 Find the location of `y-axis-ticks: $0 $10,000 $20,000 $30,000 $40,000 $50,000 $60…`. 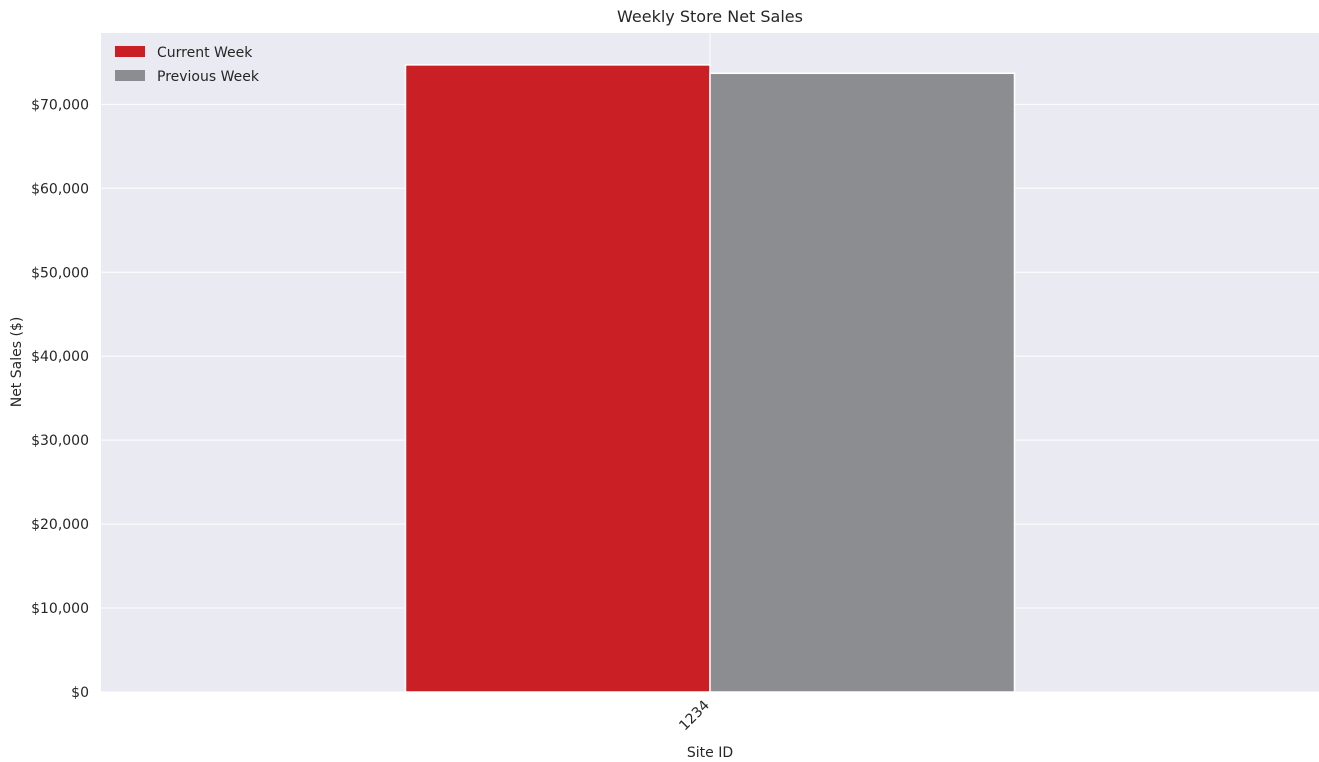

y-axis-ticks: $0 $10,000 $20,000 $30,000 $40,000 $50,000 $60… is located at coordinates (60, 399).